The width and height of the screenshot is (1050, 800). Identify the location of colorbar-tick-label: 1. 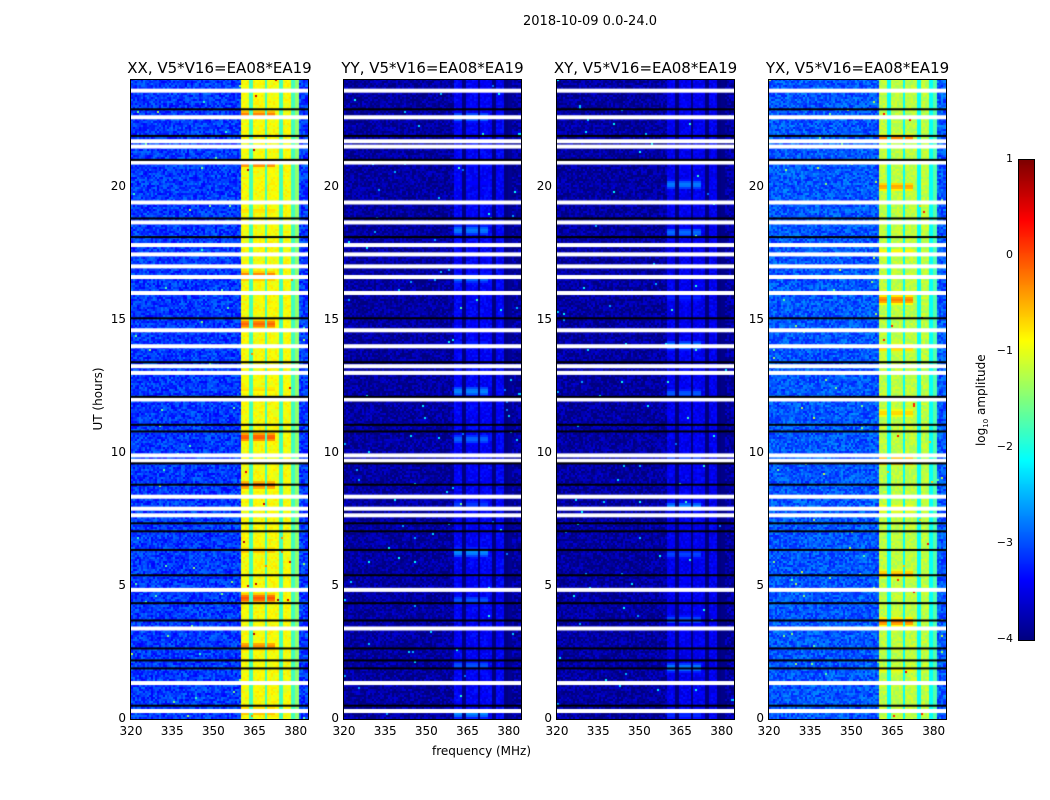
(1009, 158).